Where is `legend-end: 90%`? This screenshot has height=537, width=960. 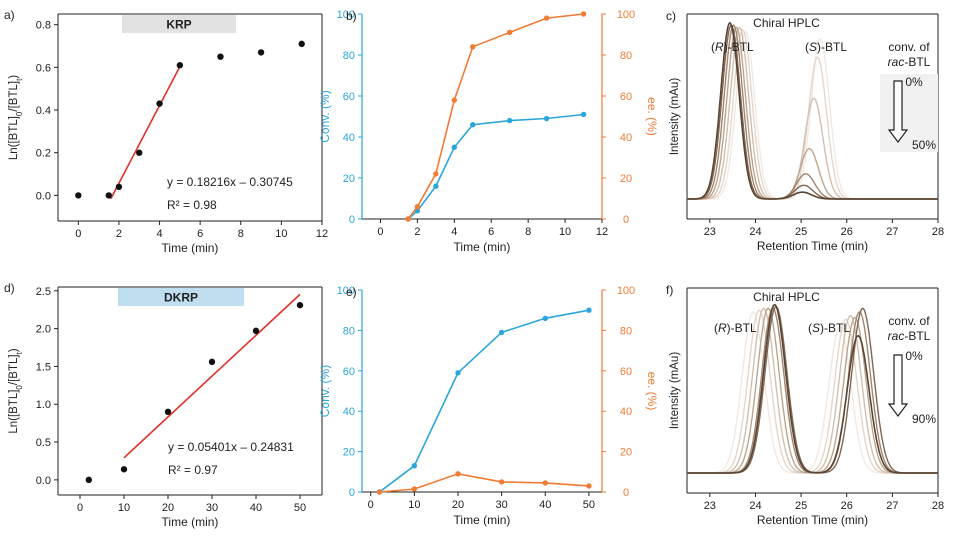
legend-end: 90% is located at coordinates (924, 419).